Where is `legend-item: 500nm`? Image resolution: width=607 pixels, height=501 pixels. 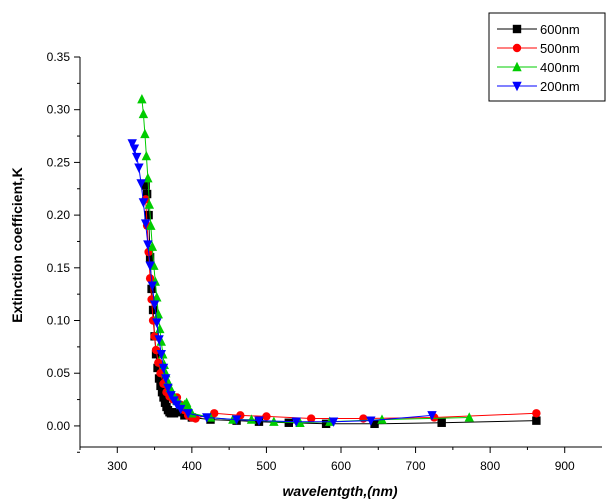 legend-item: 500nm is located at coordinates (538, 48).